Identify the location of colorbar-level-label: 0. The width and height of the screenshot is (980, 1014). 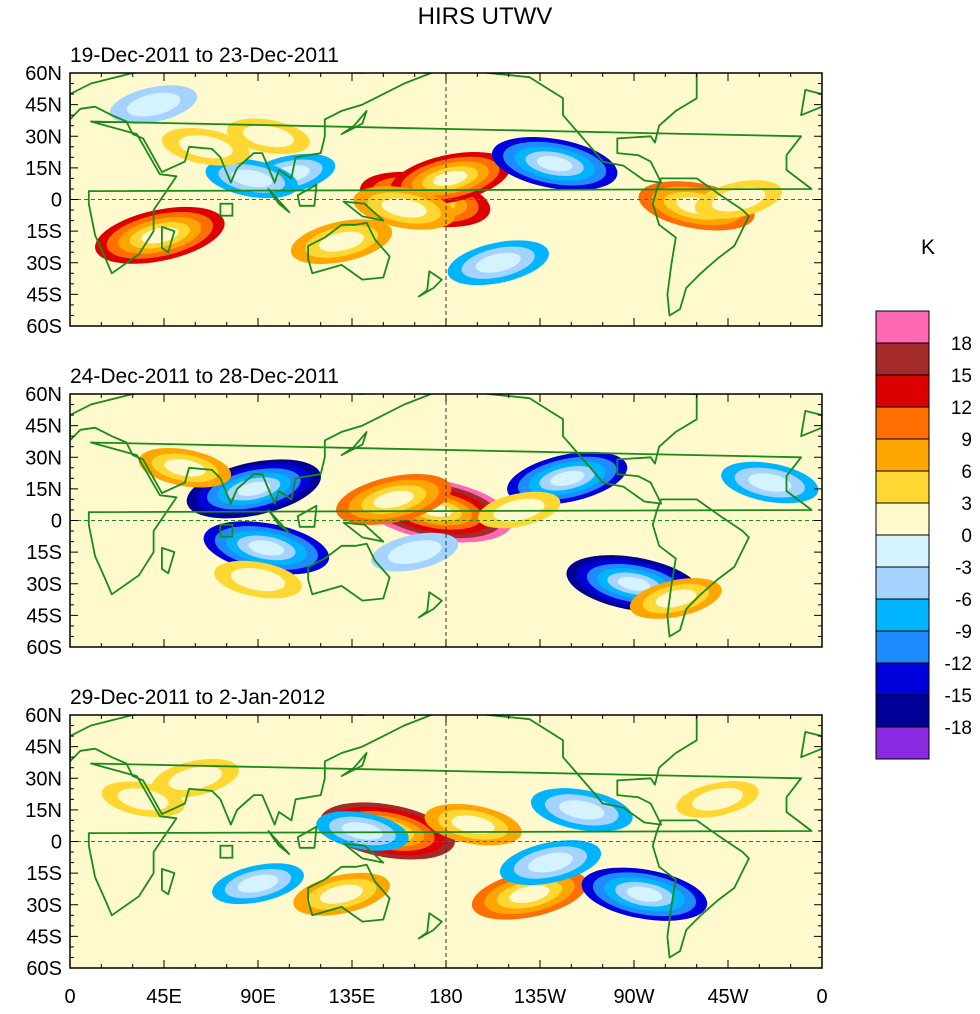
(966, 536).